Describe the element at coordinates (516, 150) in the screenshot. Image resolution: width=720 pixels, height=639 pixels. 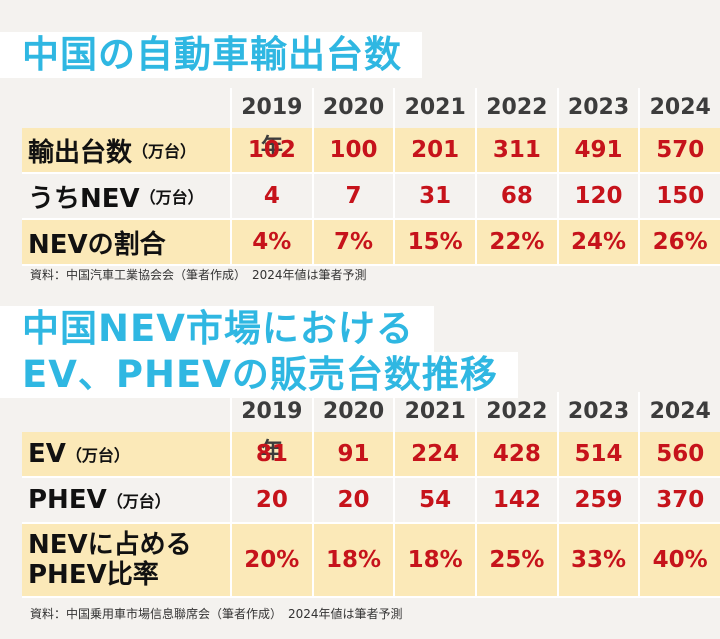
I see `table-cell: 311` at that location.